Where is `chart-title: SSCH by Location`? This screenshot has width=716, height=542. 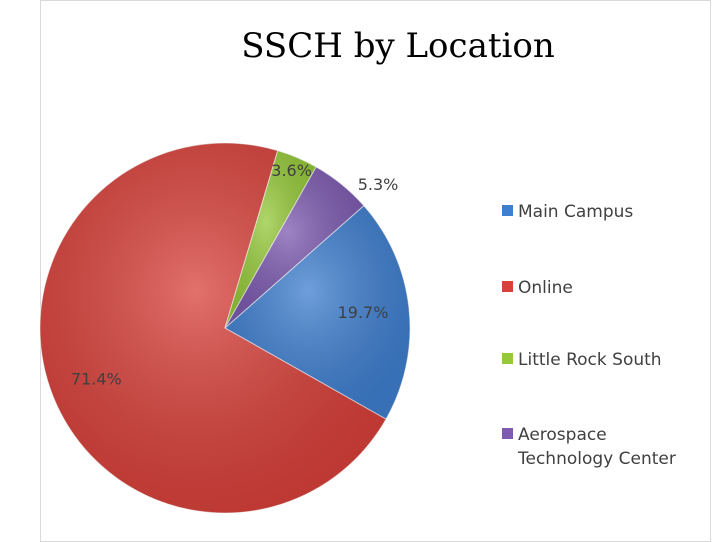 chart-title: SSCH by Location is located at coordinates (398, 46).